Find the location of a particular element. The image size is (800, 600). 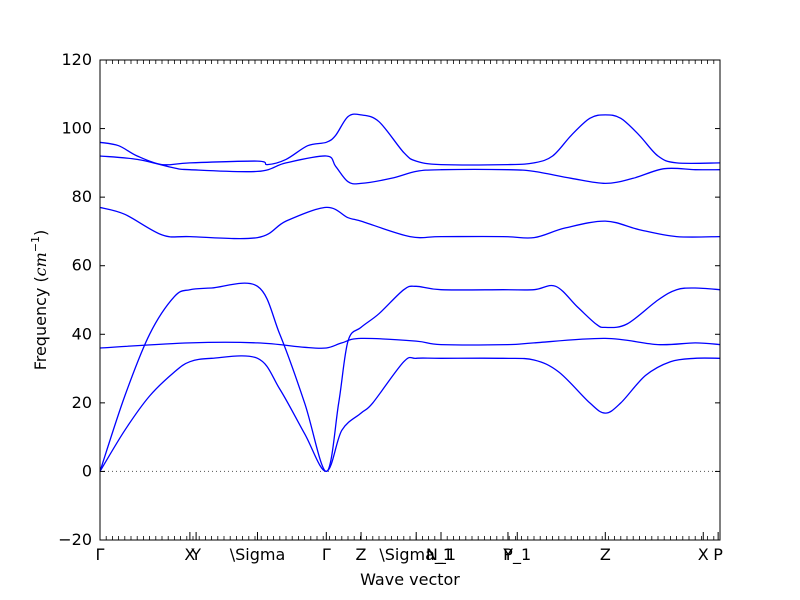

y-tick-label: 80 is located at coordinates (82, 196).